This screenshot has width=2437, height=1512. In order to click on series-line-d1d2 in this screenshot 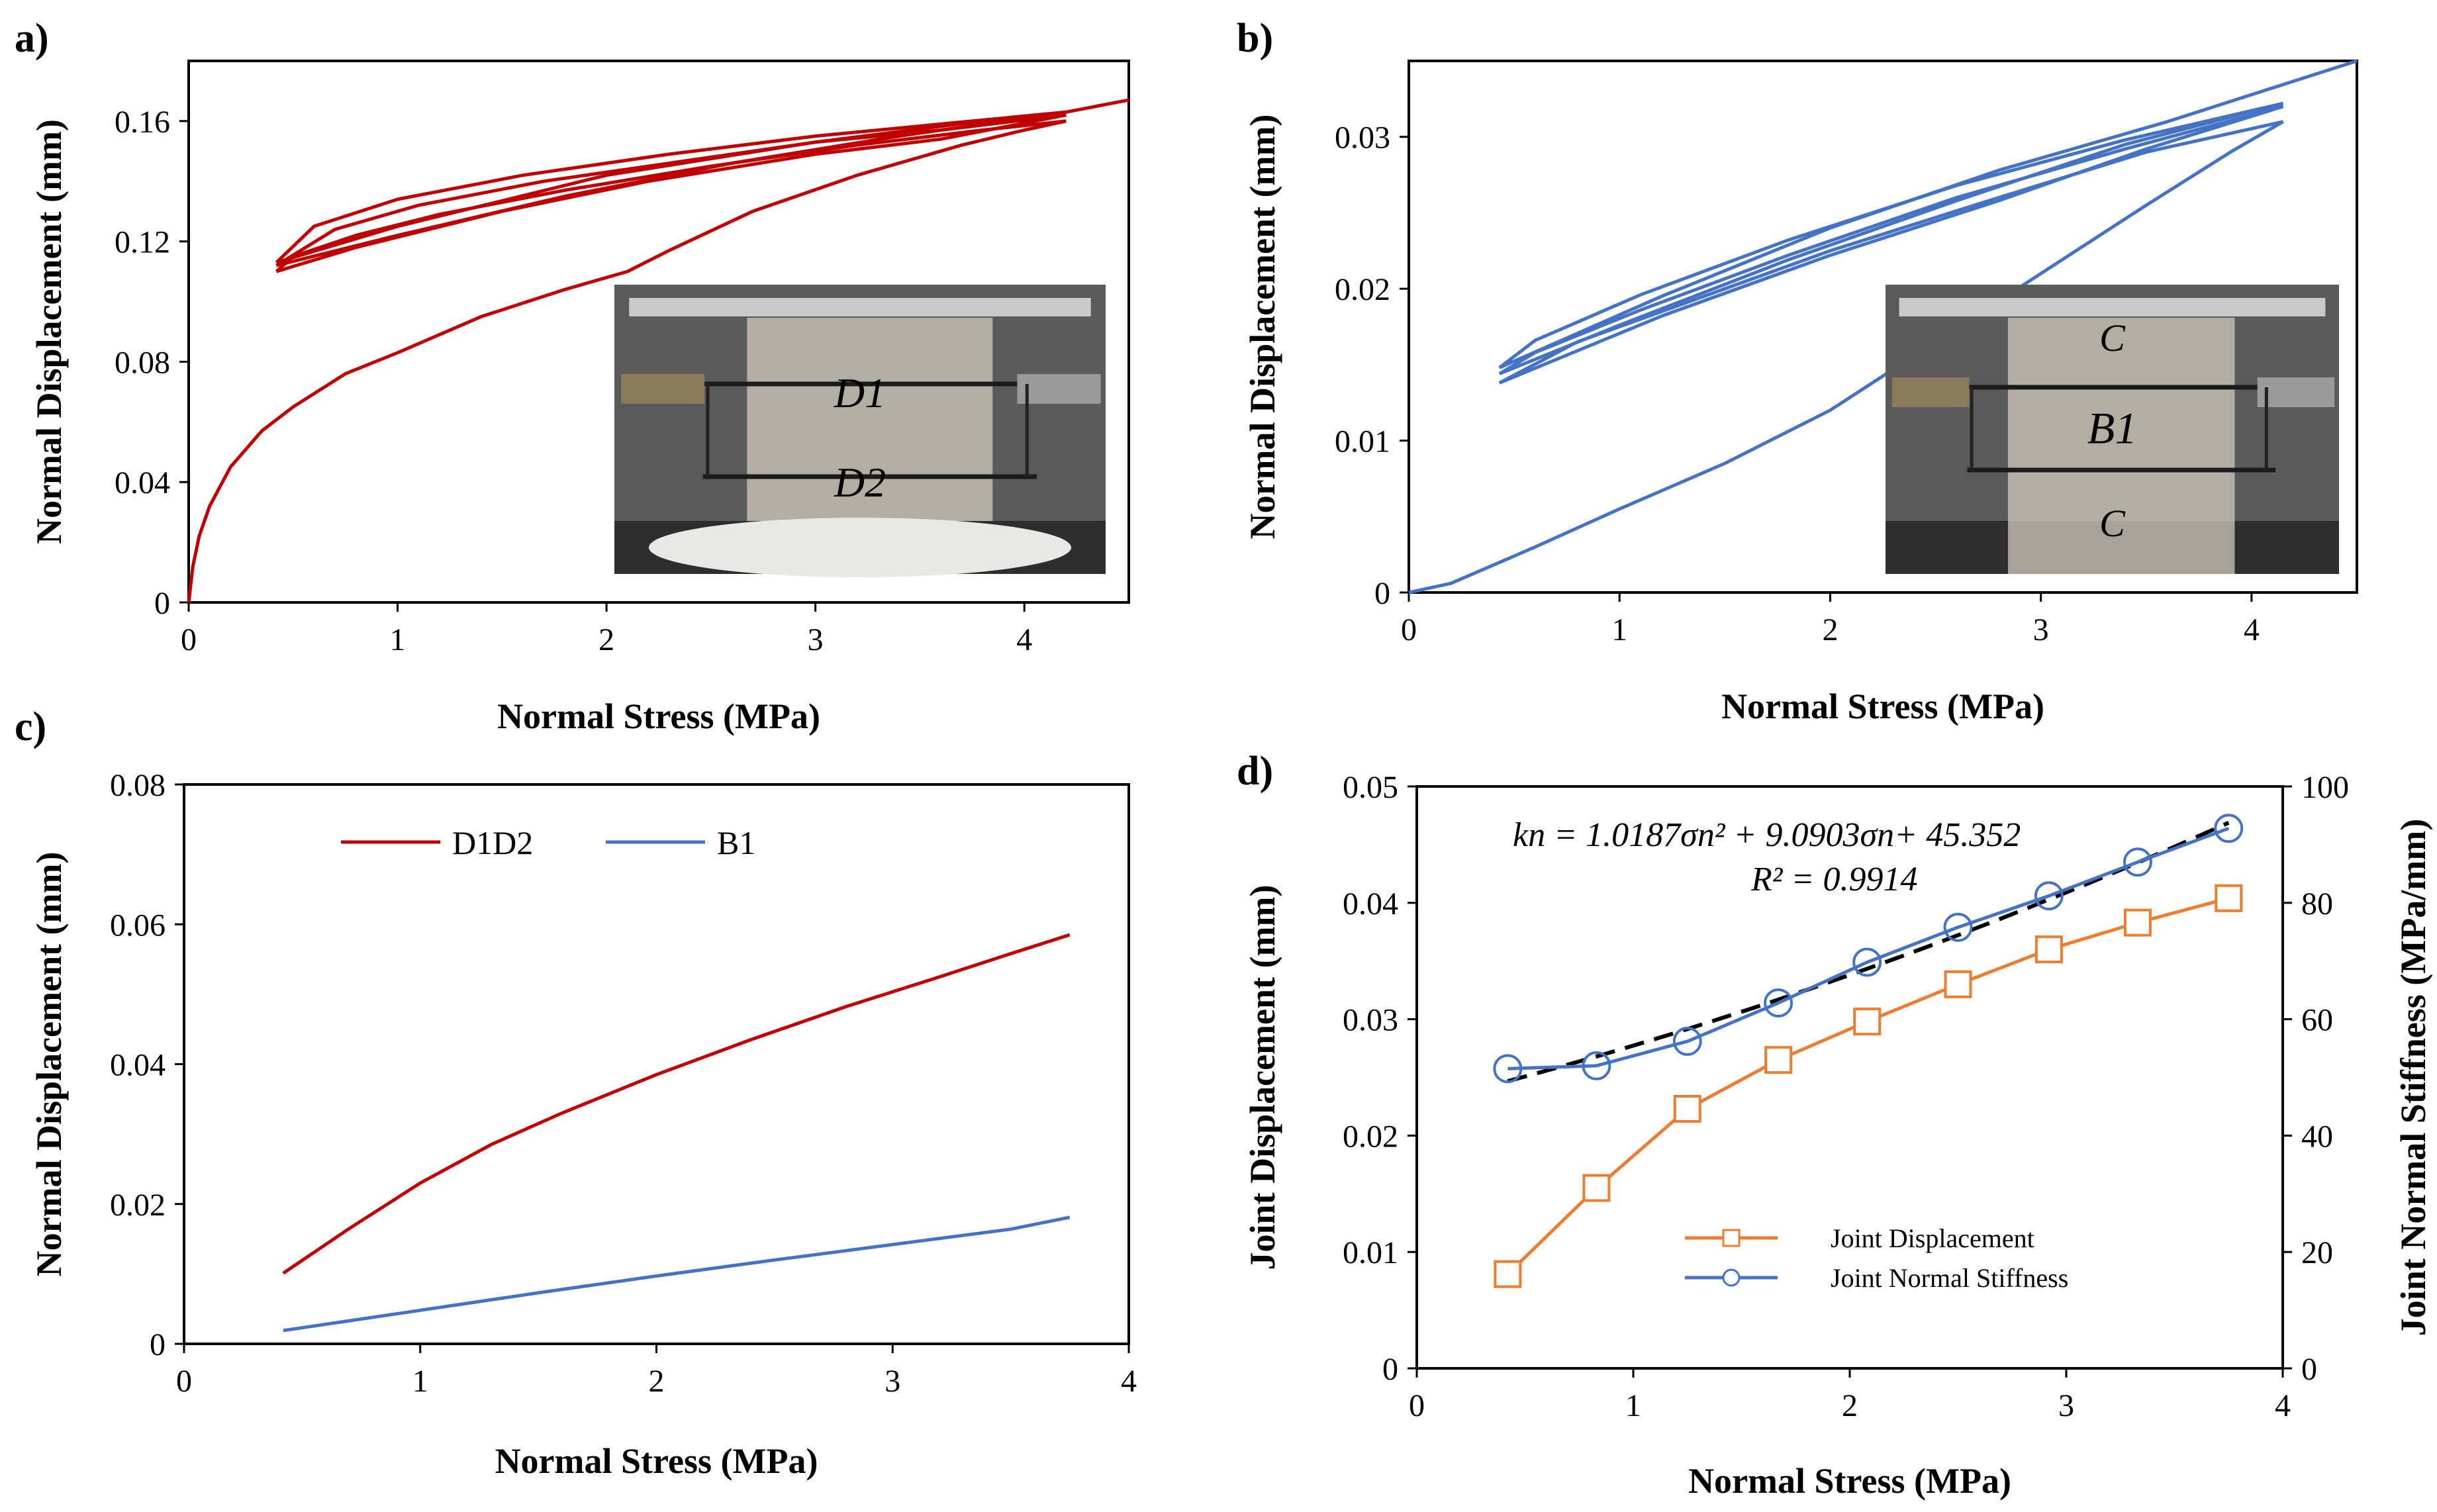, I will do `click(676, 1104)`.